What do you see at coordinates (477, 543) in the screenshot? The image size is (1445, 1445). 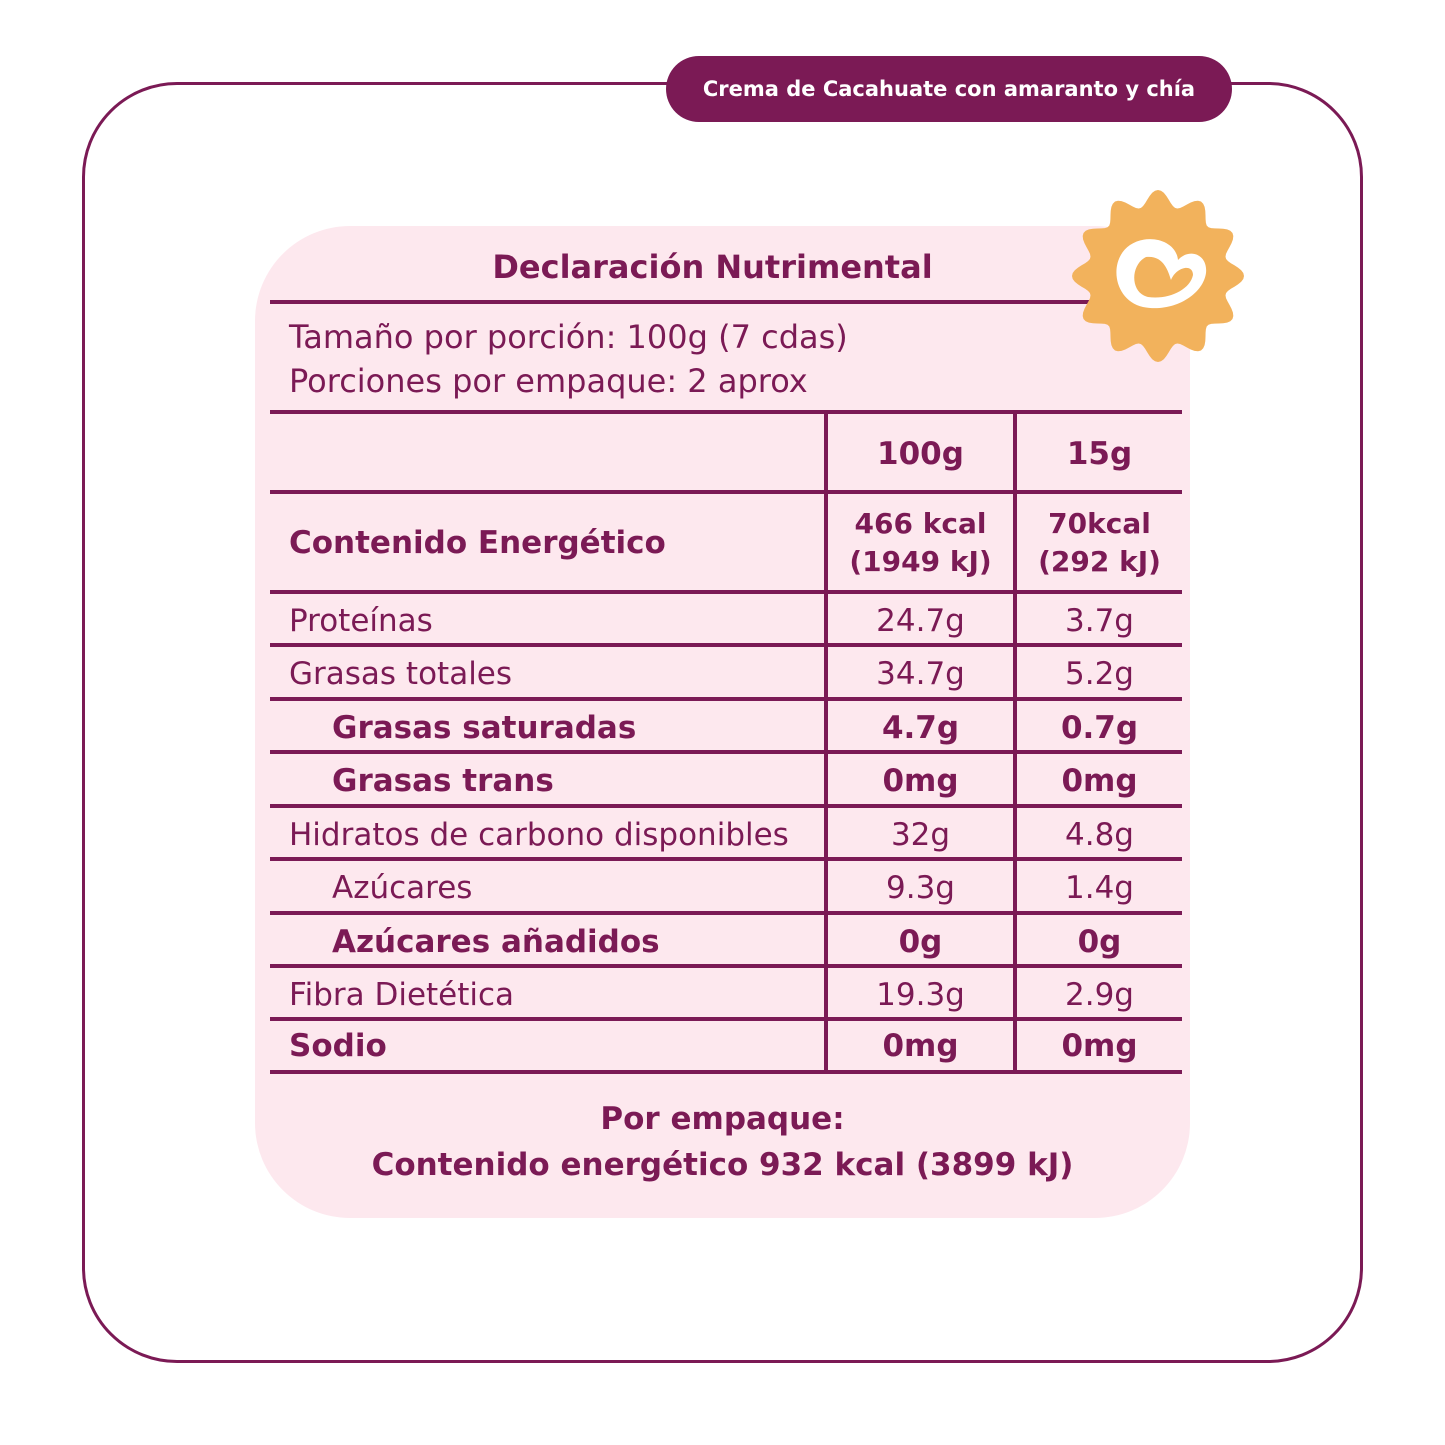 I see `energy-label: Contenido Energético` at bounding box center [477, 543].